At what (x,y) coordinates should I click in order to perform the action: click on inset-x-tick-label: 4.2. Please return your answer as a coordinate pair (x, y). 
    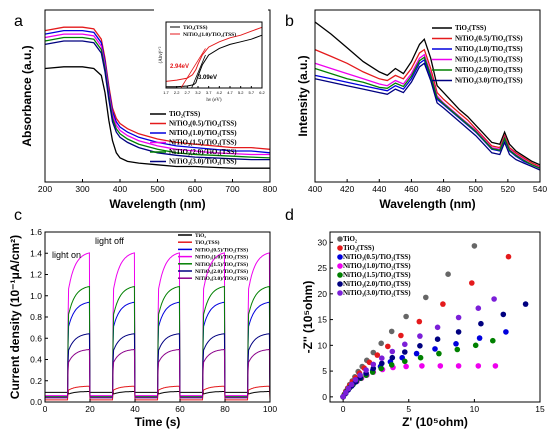
    Looking at the image, I should click on (220, 92).